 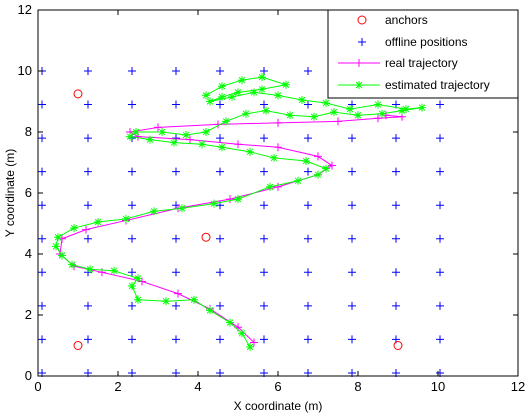 I want to click on y-tick-label: 10, so click(x=25, y=70).